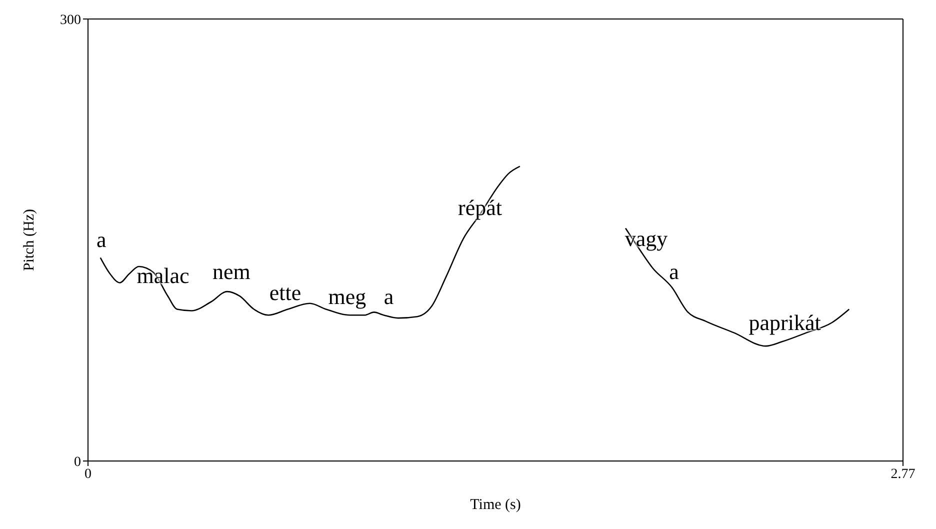 The height and width of the screenshot is (529, 936). I want to click on x-axis-title: Time (s), so click(495, 505).